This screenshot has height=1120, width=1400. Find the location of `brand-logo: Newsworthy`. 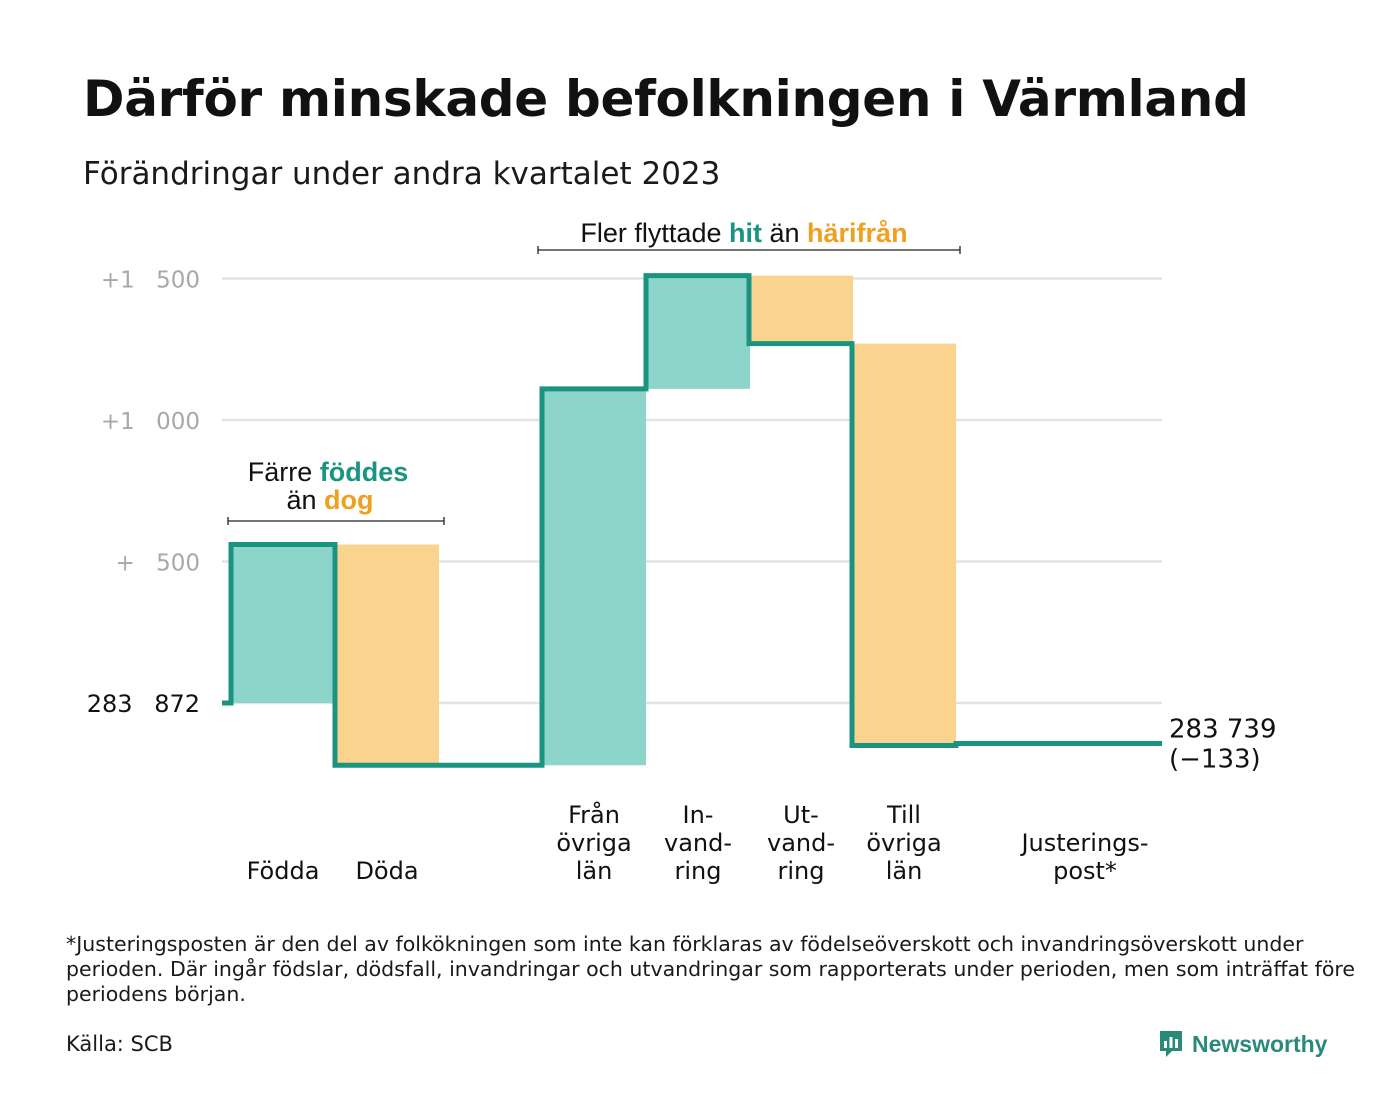

brand-logo: Newsworthy is located at coordinates (1242, 1044).